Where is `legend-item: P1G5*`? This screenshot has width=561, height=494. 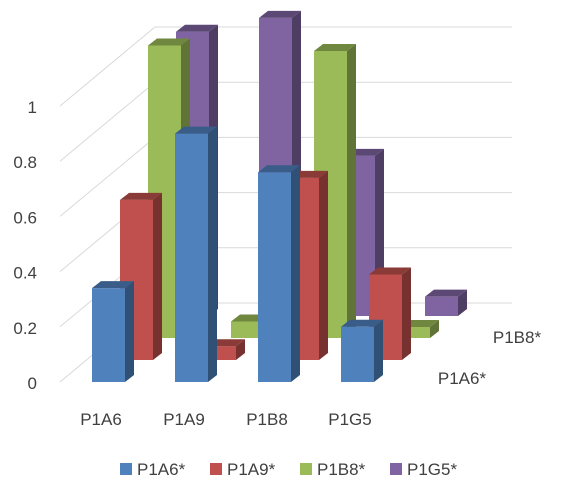
legend-item: P1G5* is located at coordinates (423, 469).